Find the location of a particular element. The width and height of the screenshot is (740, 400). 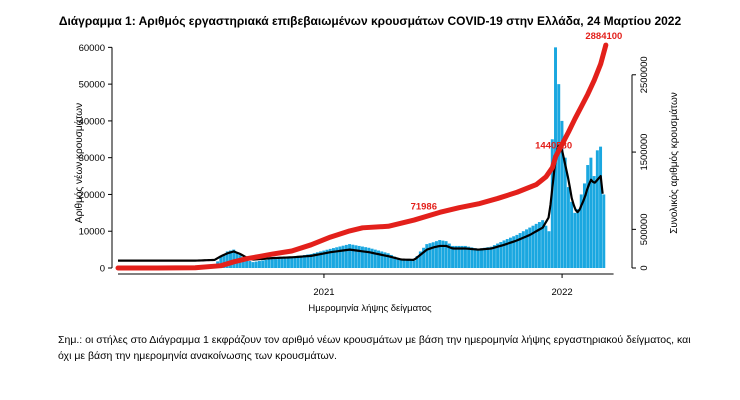

cumulative-annotation: 71986 is located at coordinates (424, 206).